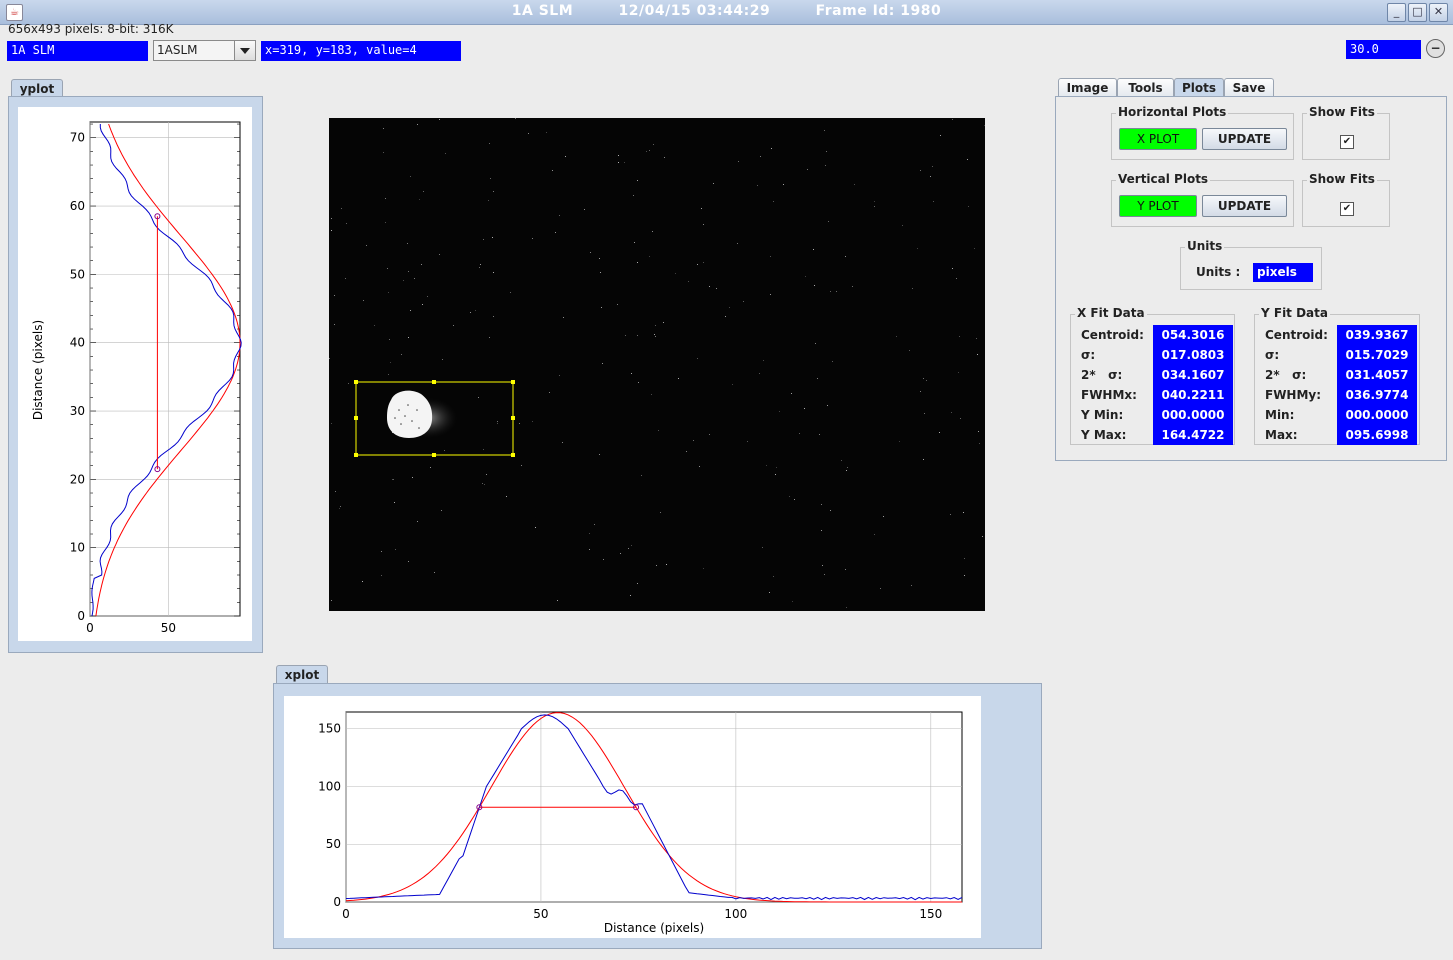 The width and height of the screenshot is (1453, 960). I want to click on title-datetime: 12/04/15 03:44:29, so click(694, 11).